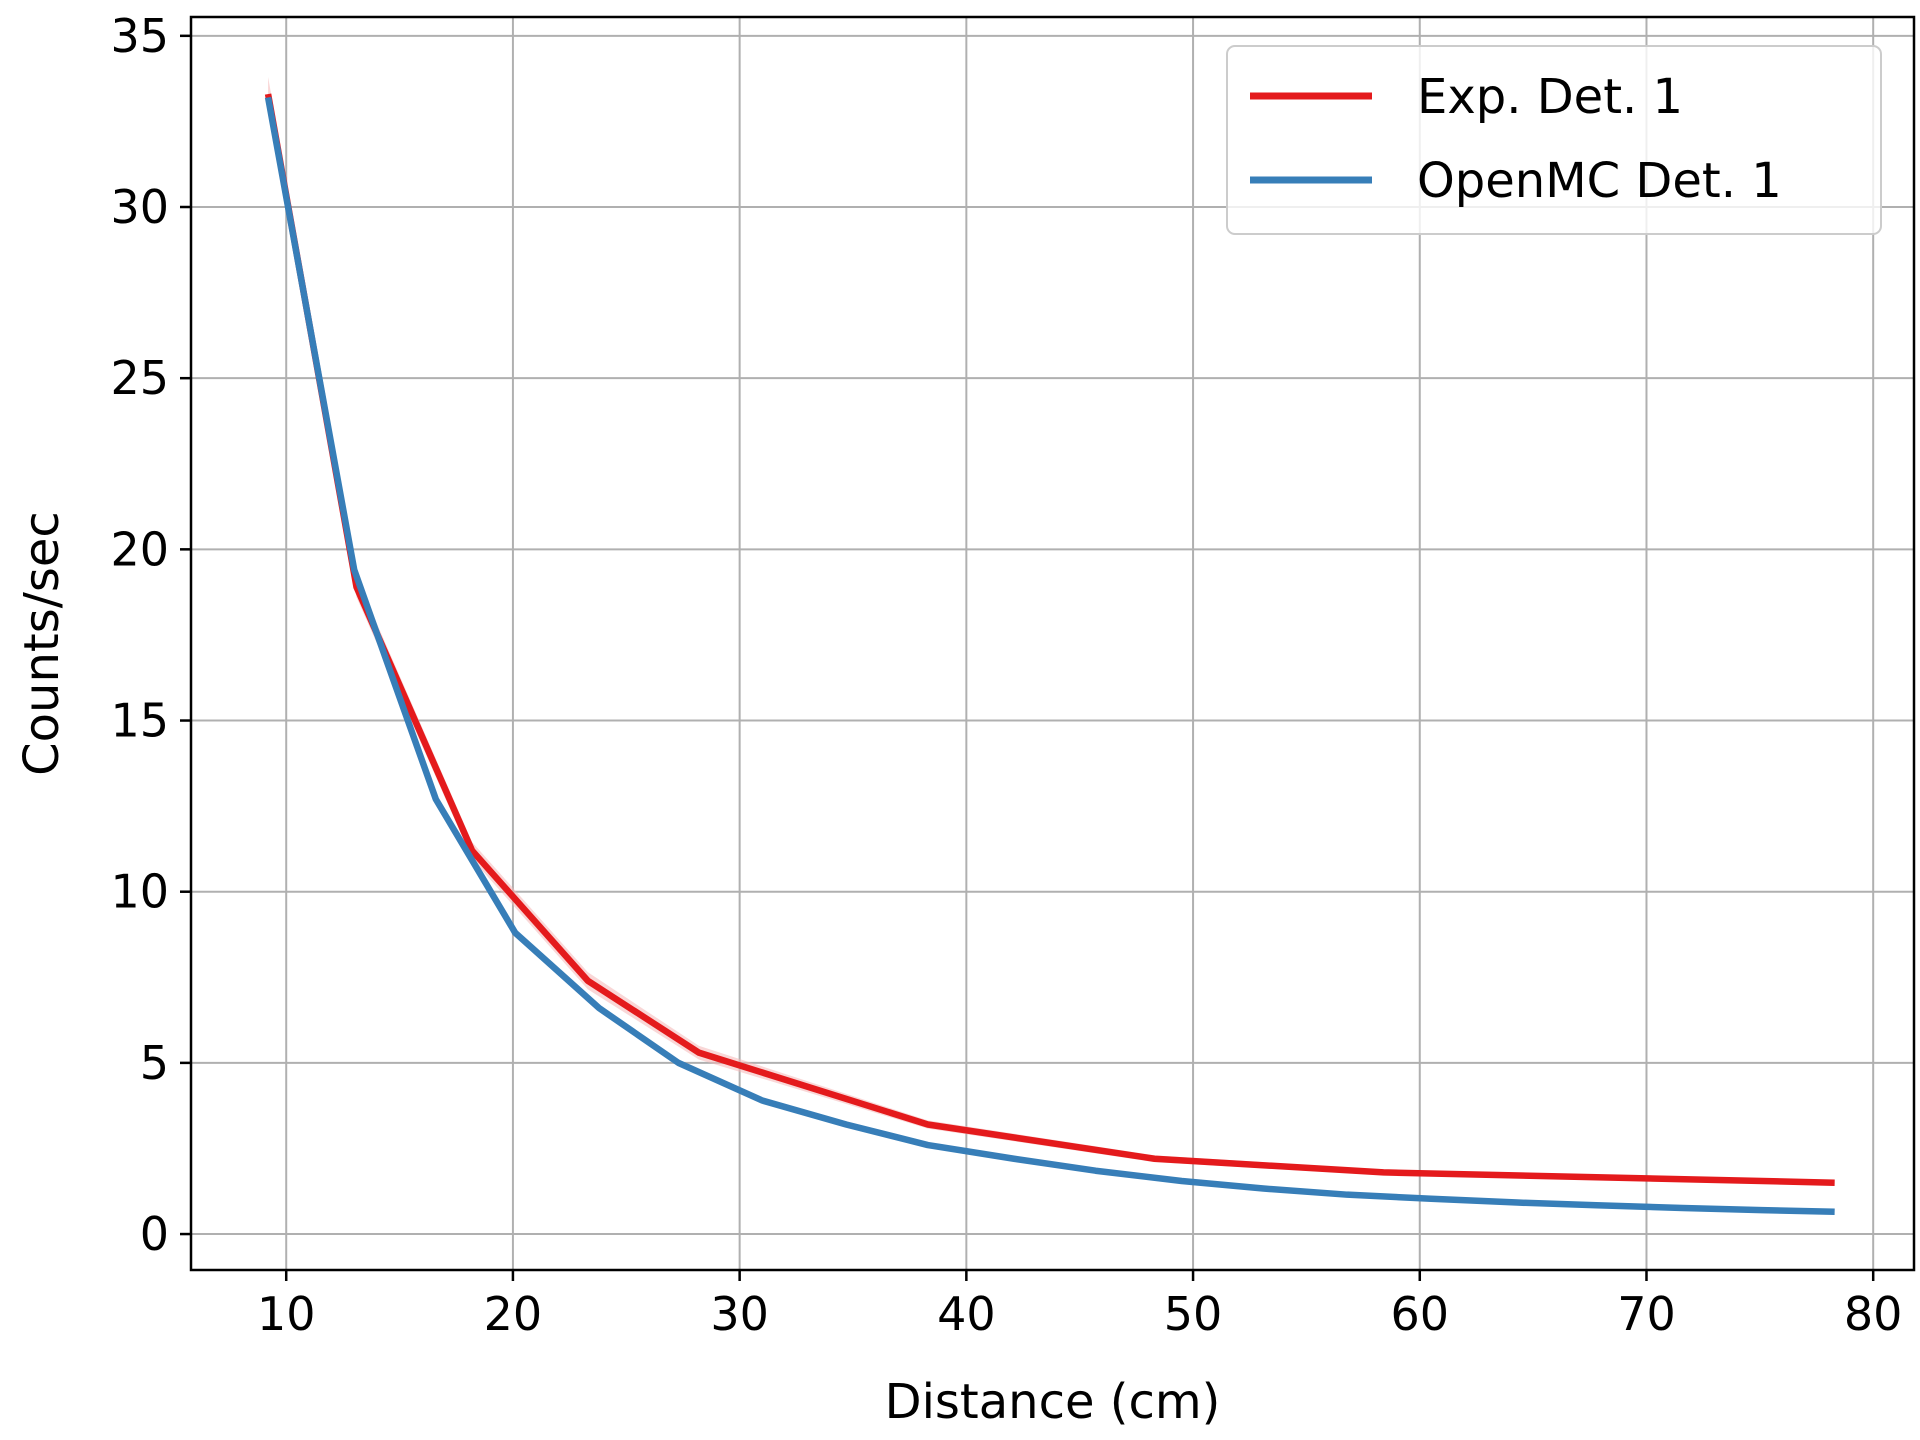  What do you see at coordinates (150, 635) in the screenshot?
I see `y-axis-ticks: 0 5 10 15 20 25 30 35` at bounding box center [150, 635].